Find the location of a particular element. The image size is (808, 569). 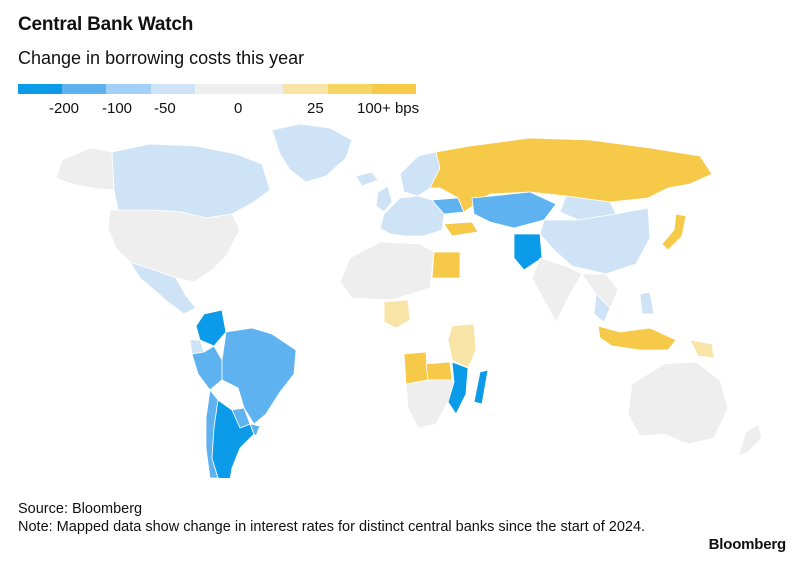

region-ecuador is located at coordinates (197, 347).